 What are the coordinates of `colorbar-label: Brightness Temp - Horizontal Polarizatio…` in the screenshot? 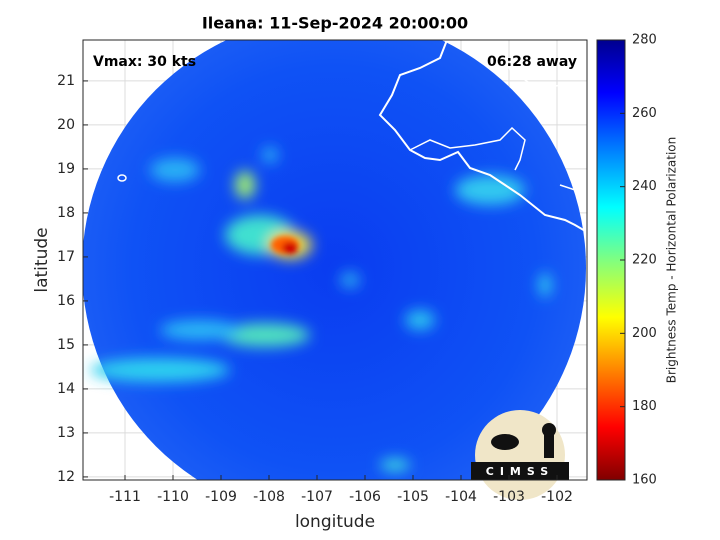 It's located at (672, 260).